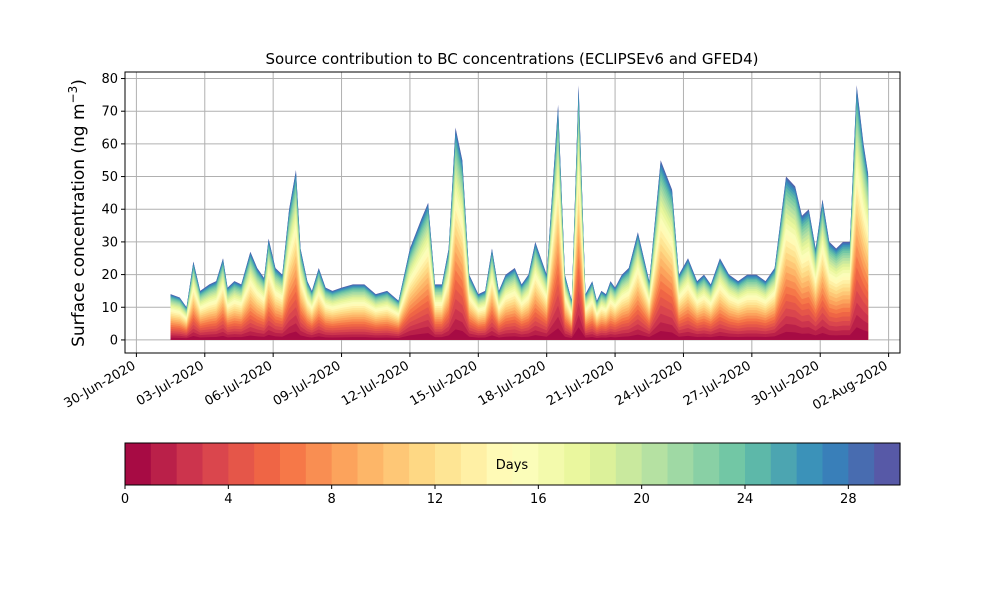 This screenshot has height=604, width=1000. Describe the element at coordinates (745, 499) in the screenshot. I see `colorbar-tick-label: 24` at that location.